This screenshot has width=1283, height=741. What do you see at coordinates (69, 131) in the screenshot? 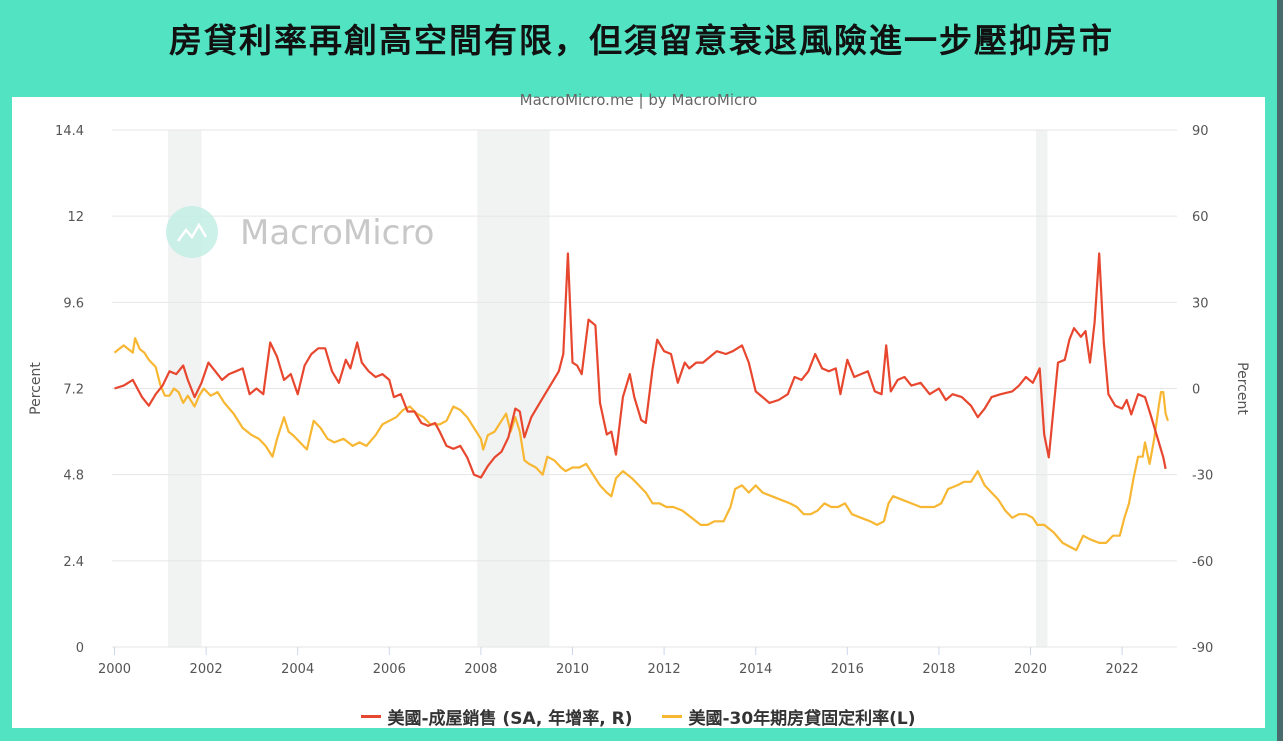
I see `y-left-tick-label: 14.4` at bounding box center [69, 131].